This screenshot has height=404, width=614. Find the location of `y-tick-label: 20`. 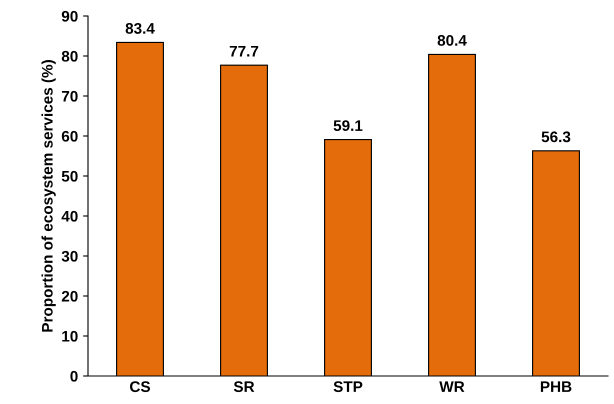

y-tick-label: 20 is located at coordinates (70, 296).